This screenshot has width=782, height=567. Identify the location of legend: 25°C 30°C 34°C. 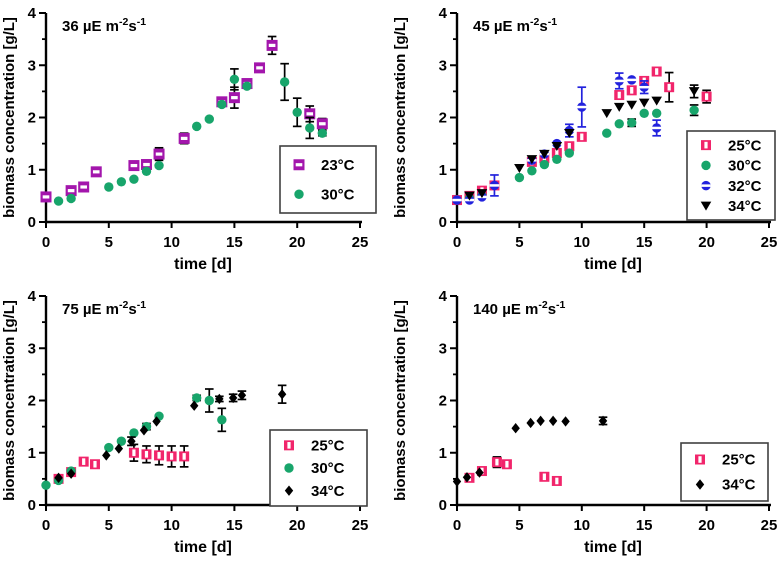
(318, 468).